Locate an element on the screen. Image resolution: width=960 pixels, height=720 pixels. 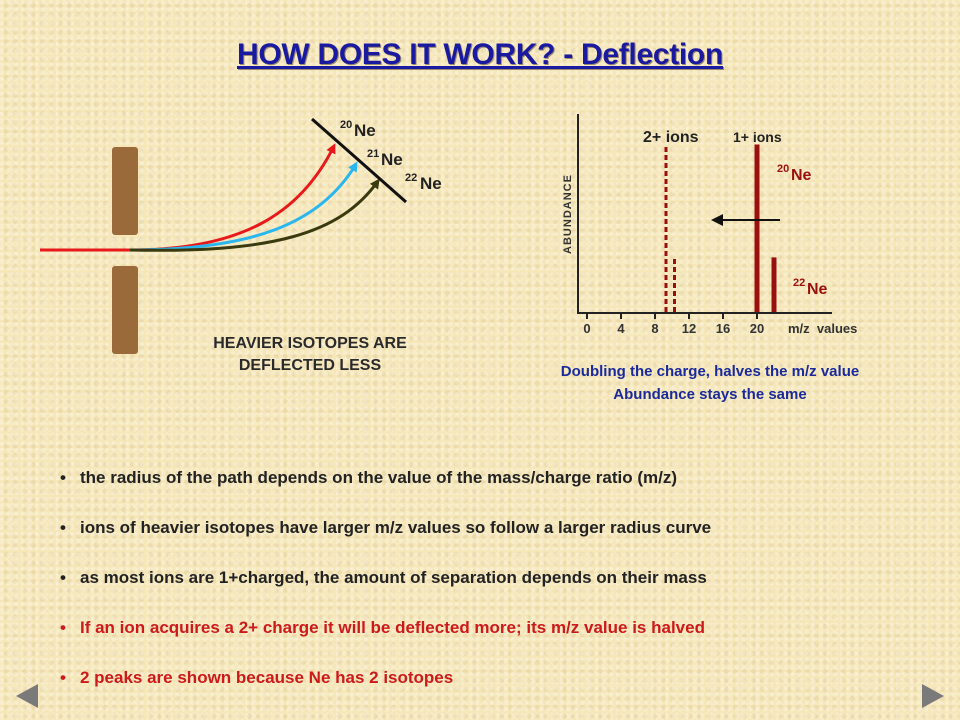
ne21-label: 21 Ne is located at coordinates (385, 158).